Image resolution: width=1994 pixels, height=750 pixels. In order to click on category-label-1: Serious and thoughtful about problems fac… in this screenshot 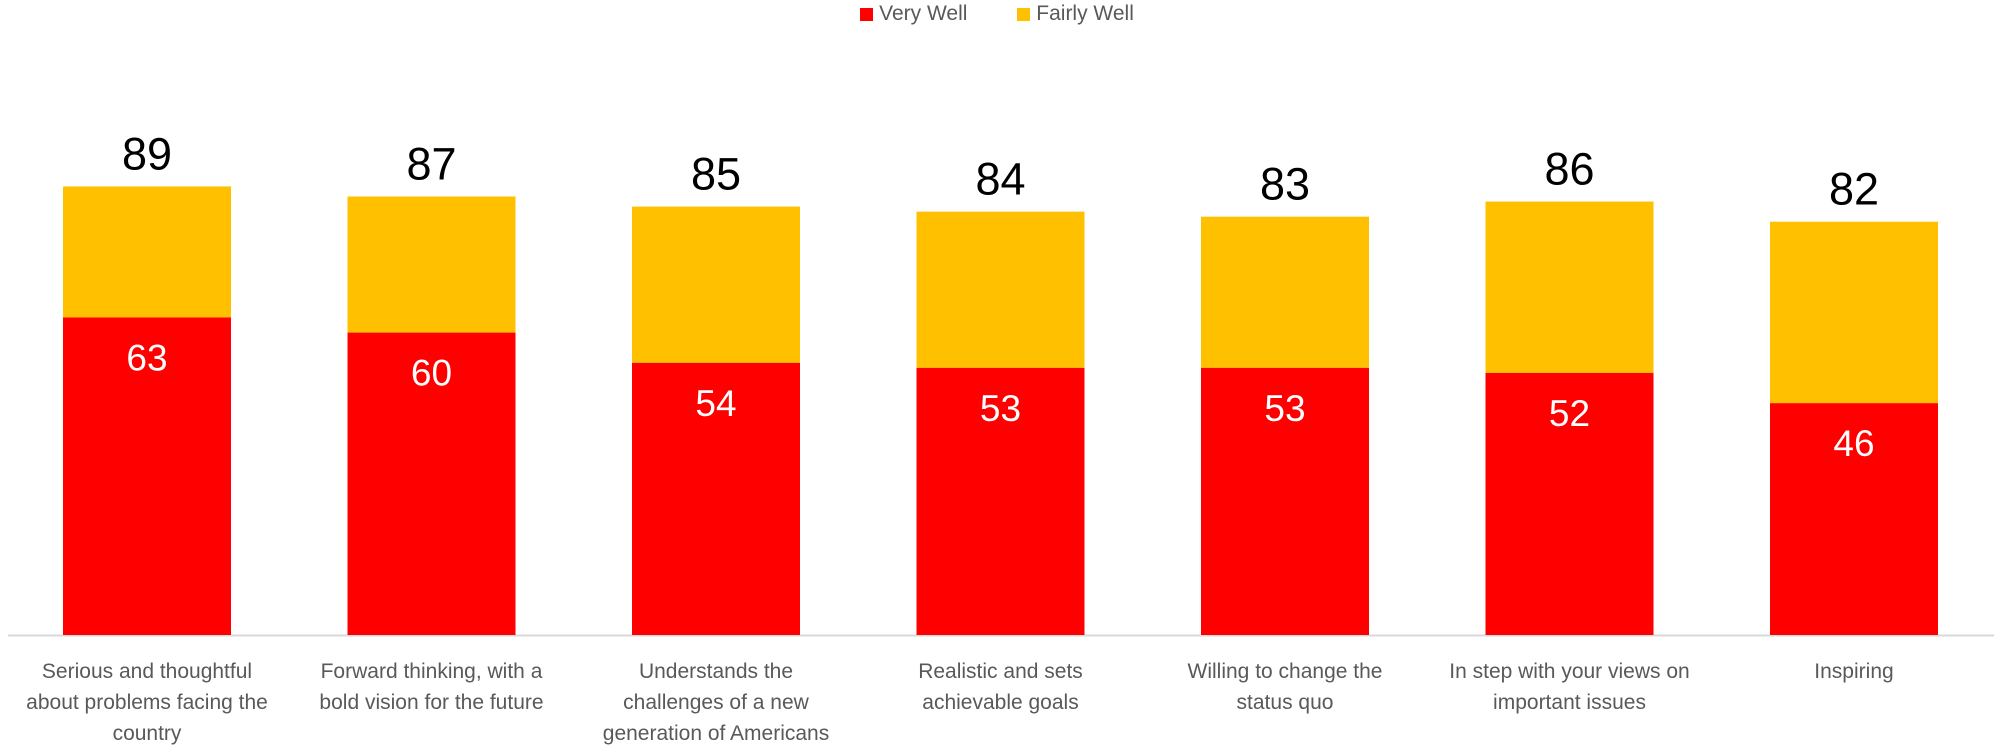, I will do `click(147, 702)`.